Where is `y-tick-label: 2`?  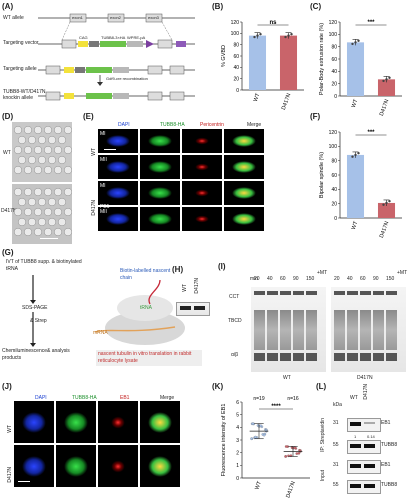
y-tick-label: 2 is located at coordinates (237, 453).